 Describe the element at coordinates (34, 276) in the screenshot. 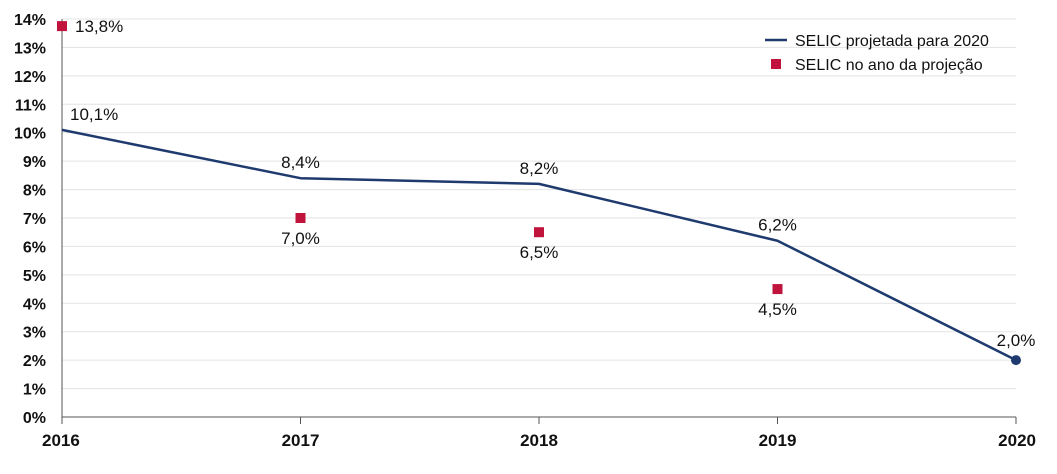

I see `y-tick-label: 5%` at that location.